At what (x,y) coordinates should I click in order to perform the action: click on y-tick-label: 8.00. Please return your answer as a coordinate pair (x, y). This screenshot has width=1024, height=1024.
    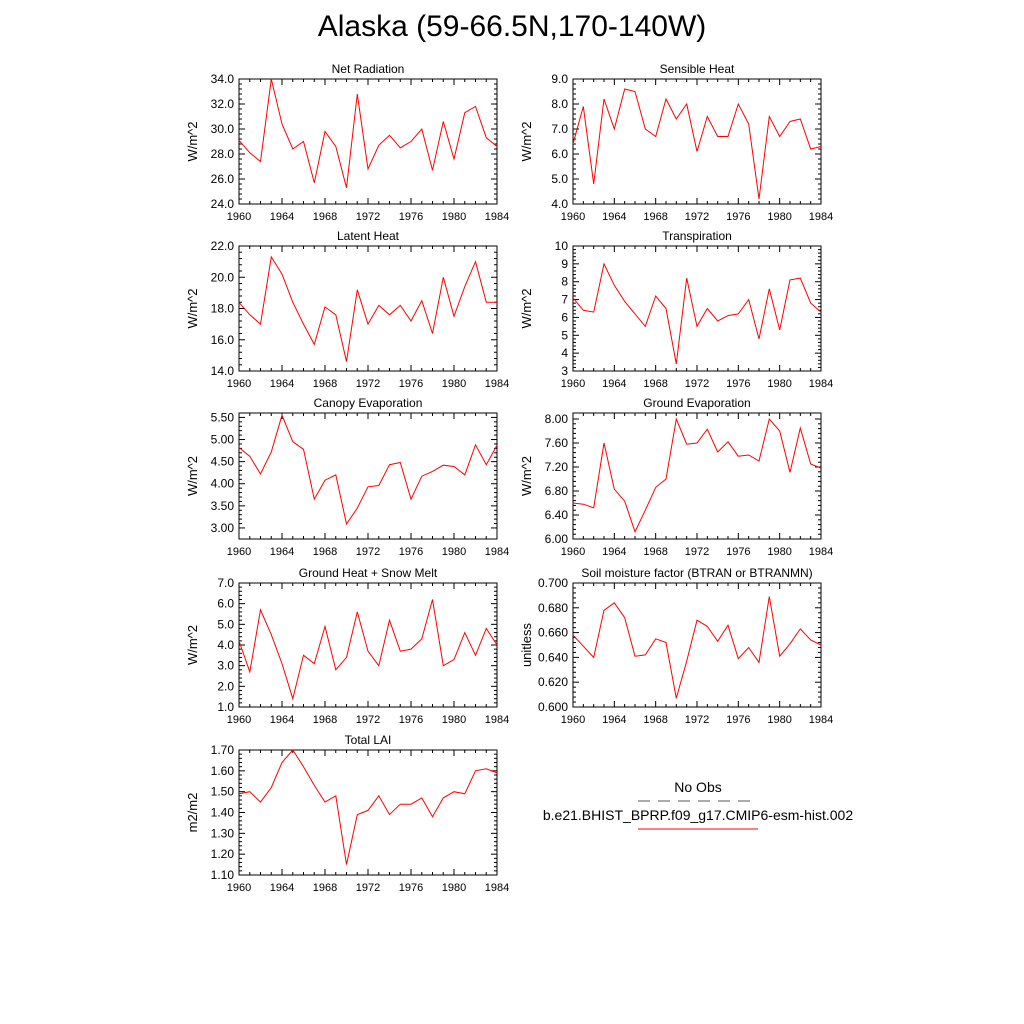
    Looking at the image, I should click on (557, 419).